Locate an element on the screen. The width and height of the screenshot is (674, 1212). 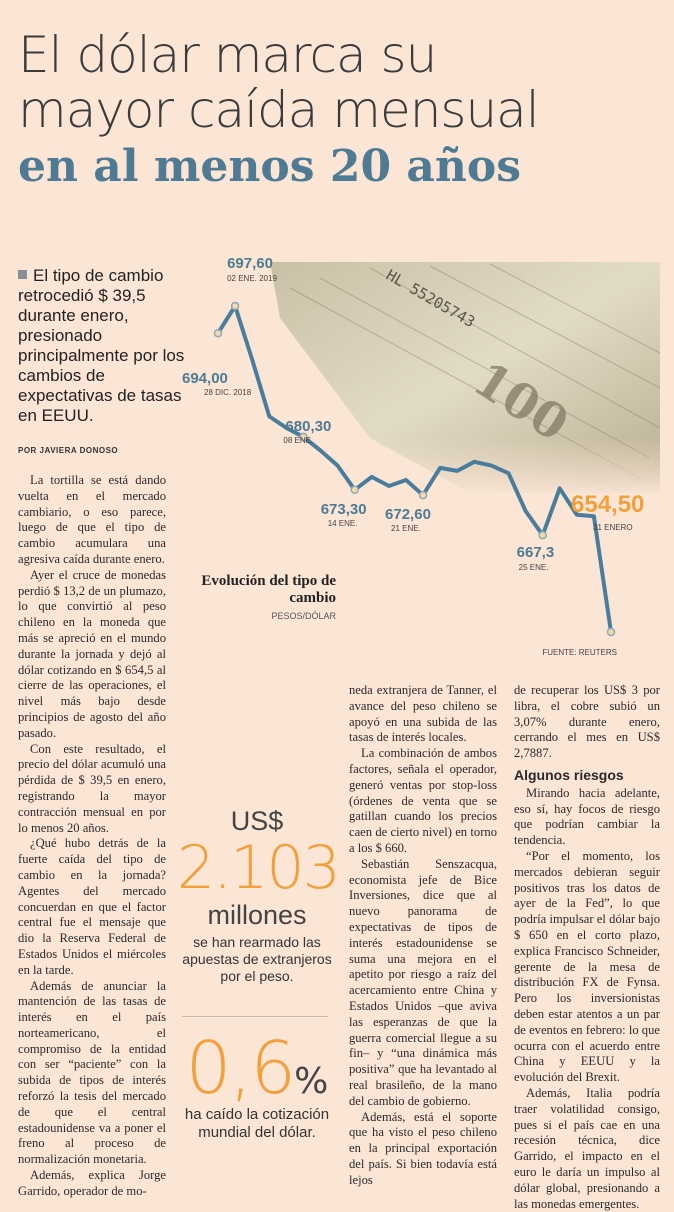
date-label: 14 ENE. is located at coordinates (343, 523).